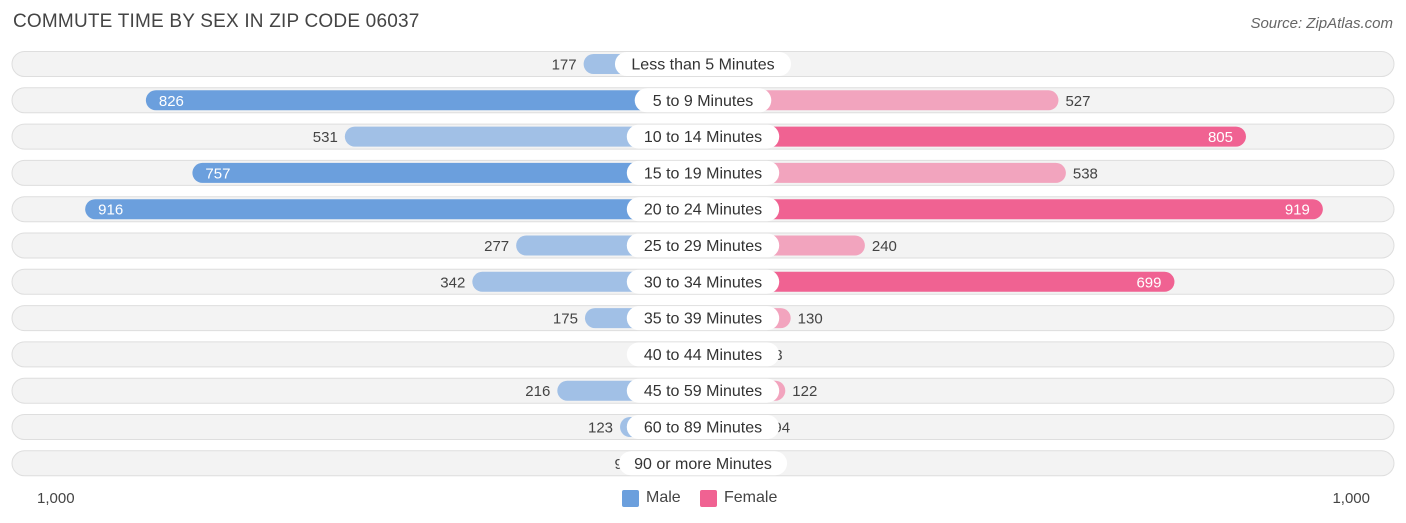 The height and width of the screenshot is (523, 1406). What do you see at coordinates (708, 498) in the screenshot?
I see `legend-female-swatch` at bounding box center [708, 498].